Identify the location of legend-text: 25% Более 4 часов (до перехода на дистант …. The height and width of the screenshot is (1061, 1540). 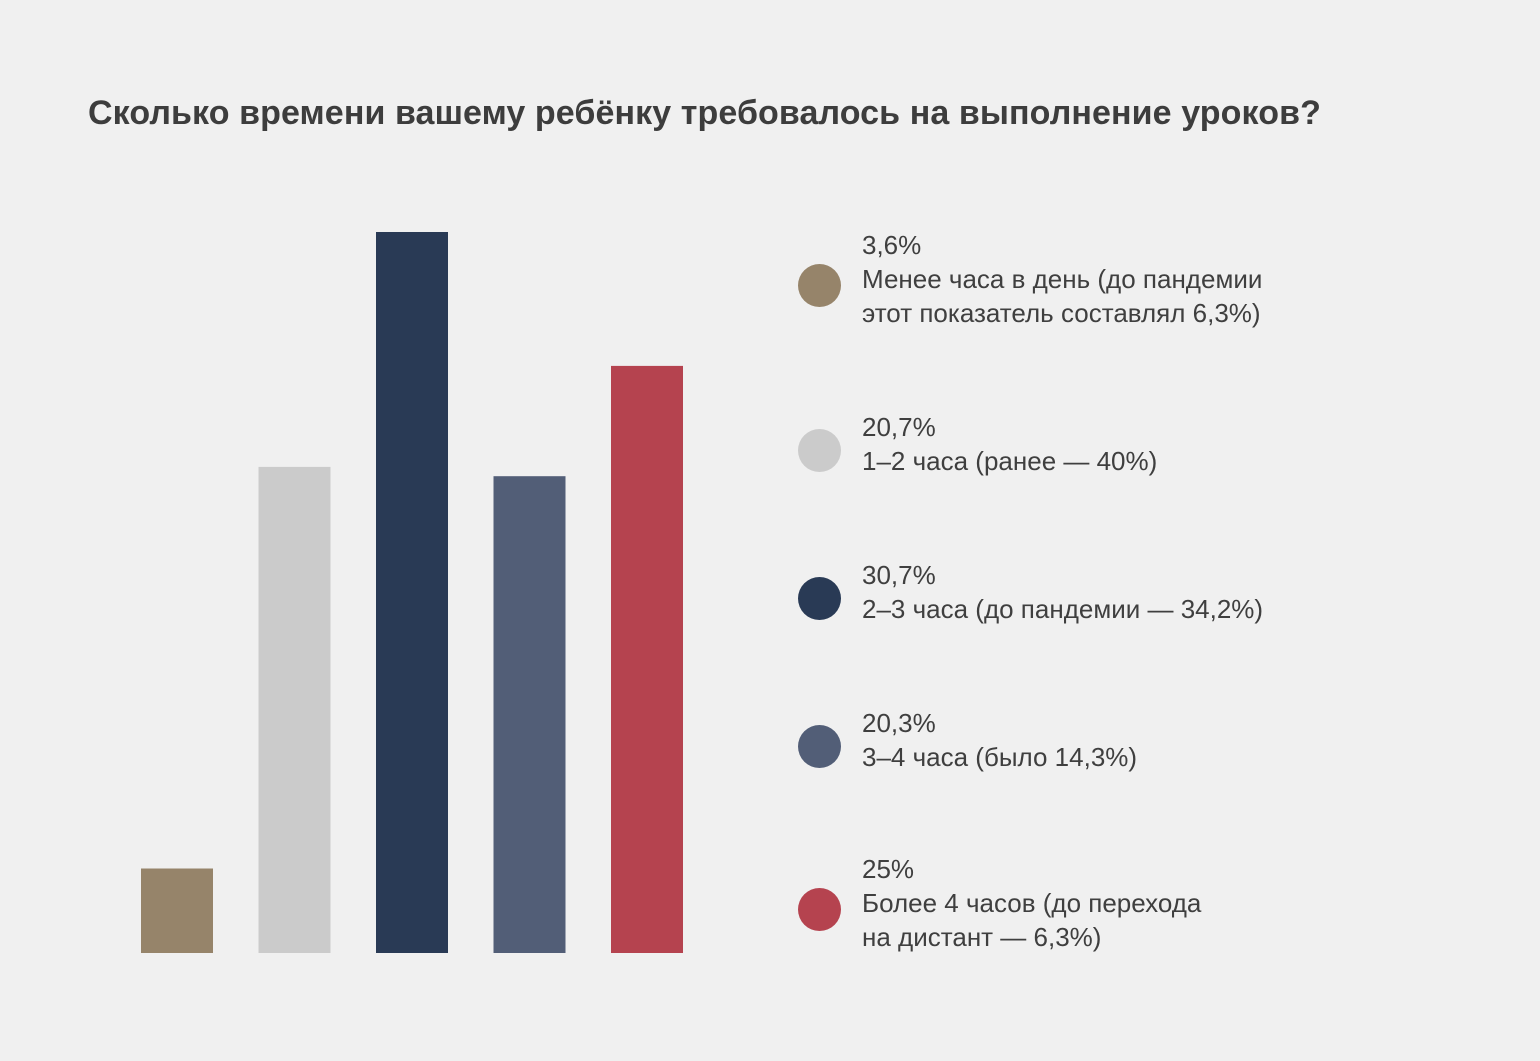
(1031, 903).